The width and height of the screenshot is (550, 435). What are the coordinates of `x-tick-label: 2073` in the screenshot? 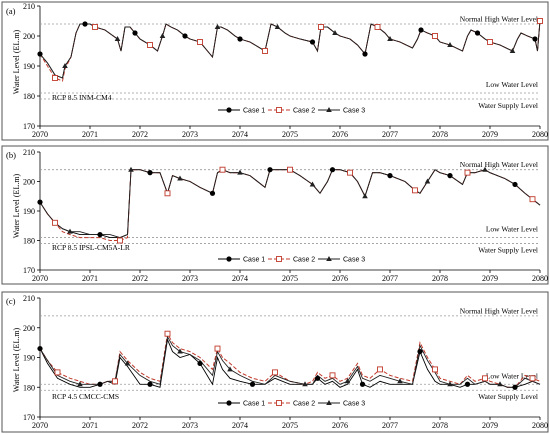 It's located at (190, 425).